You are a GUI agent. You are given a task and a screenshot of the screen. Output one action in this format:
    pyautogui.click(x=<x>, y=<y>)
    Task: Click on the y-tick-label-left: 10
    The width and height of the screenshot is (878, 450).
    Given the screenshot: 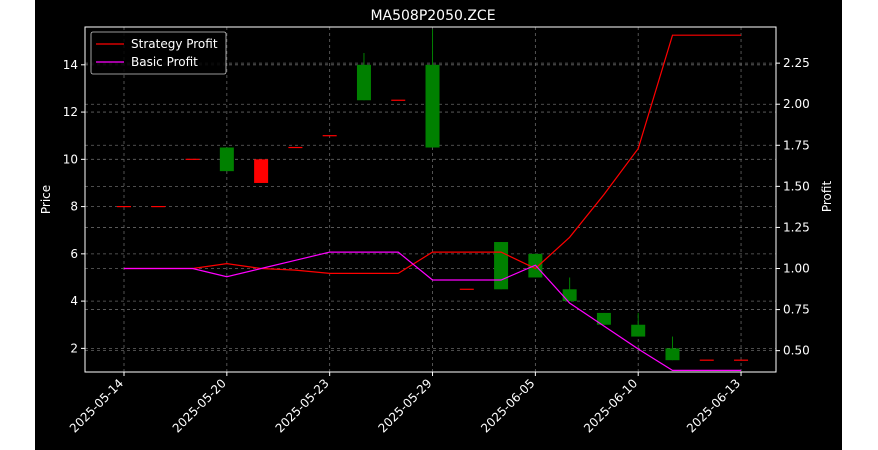 What is the action you would take?
    pyautogui.click(x=70, y=159)
    